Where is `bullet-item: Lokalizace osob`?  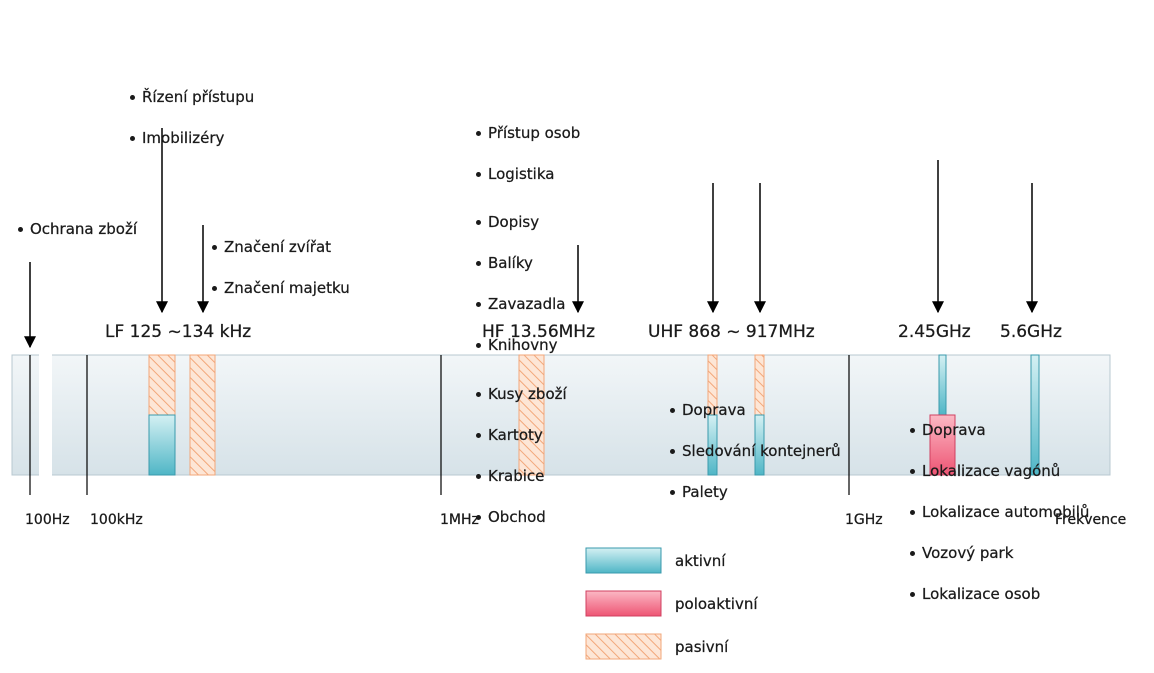
bullet-item: Lokalizace osob is located at coordinates (1032, 594).